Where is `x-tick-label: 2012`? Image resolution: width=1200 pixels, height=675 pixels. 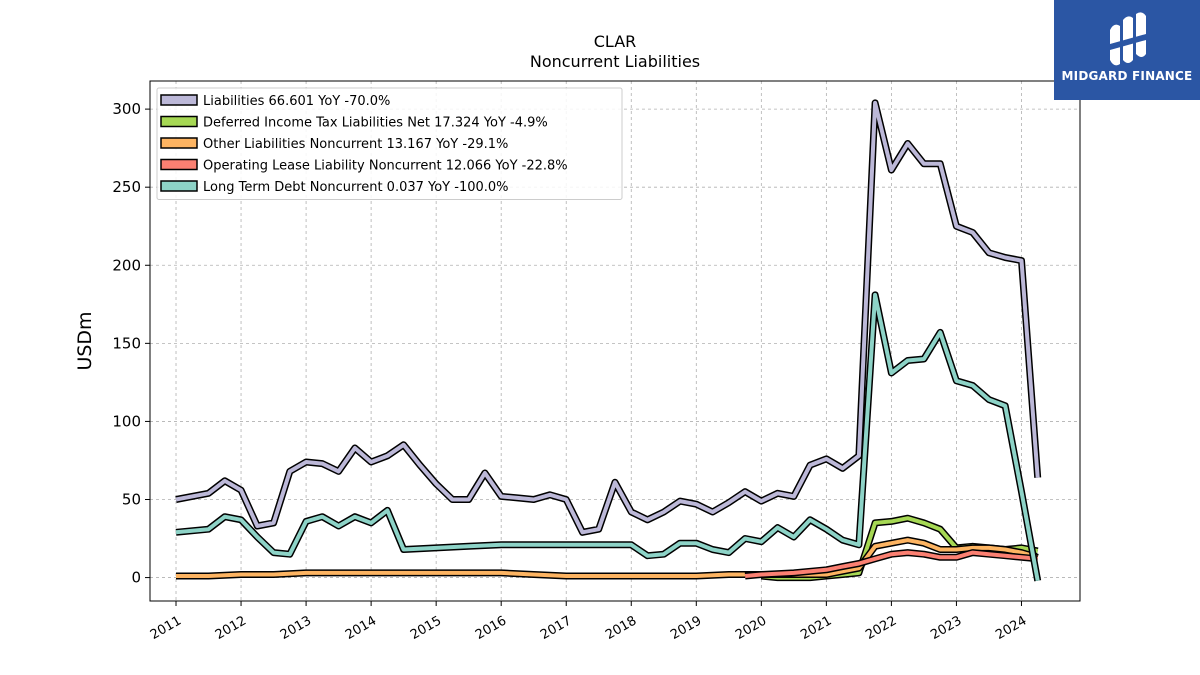 x-tick-label: 2012 is located at coordinates (231, 628).